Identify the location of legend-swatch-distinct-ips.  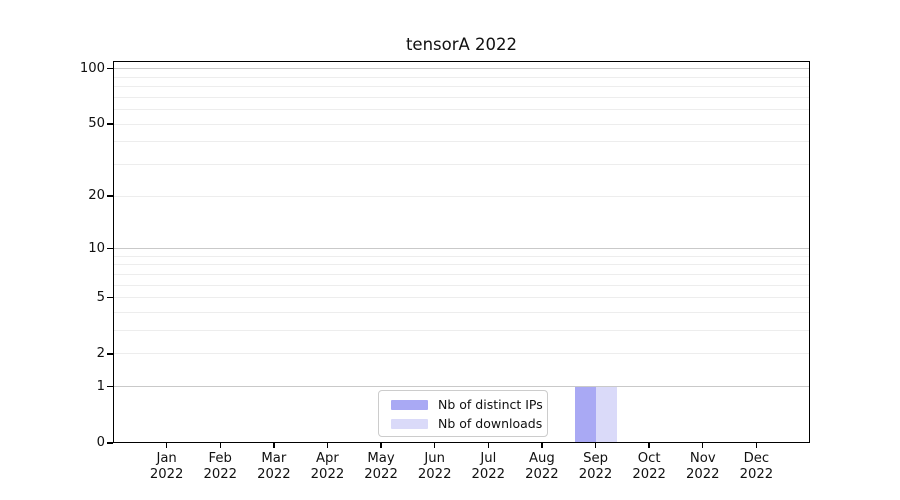
(409, 404).